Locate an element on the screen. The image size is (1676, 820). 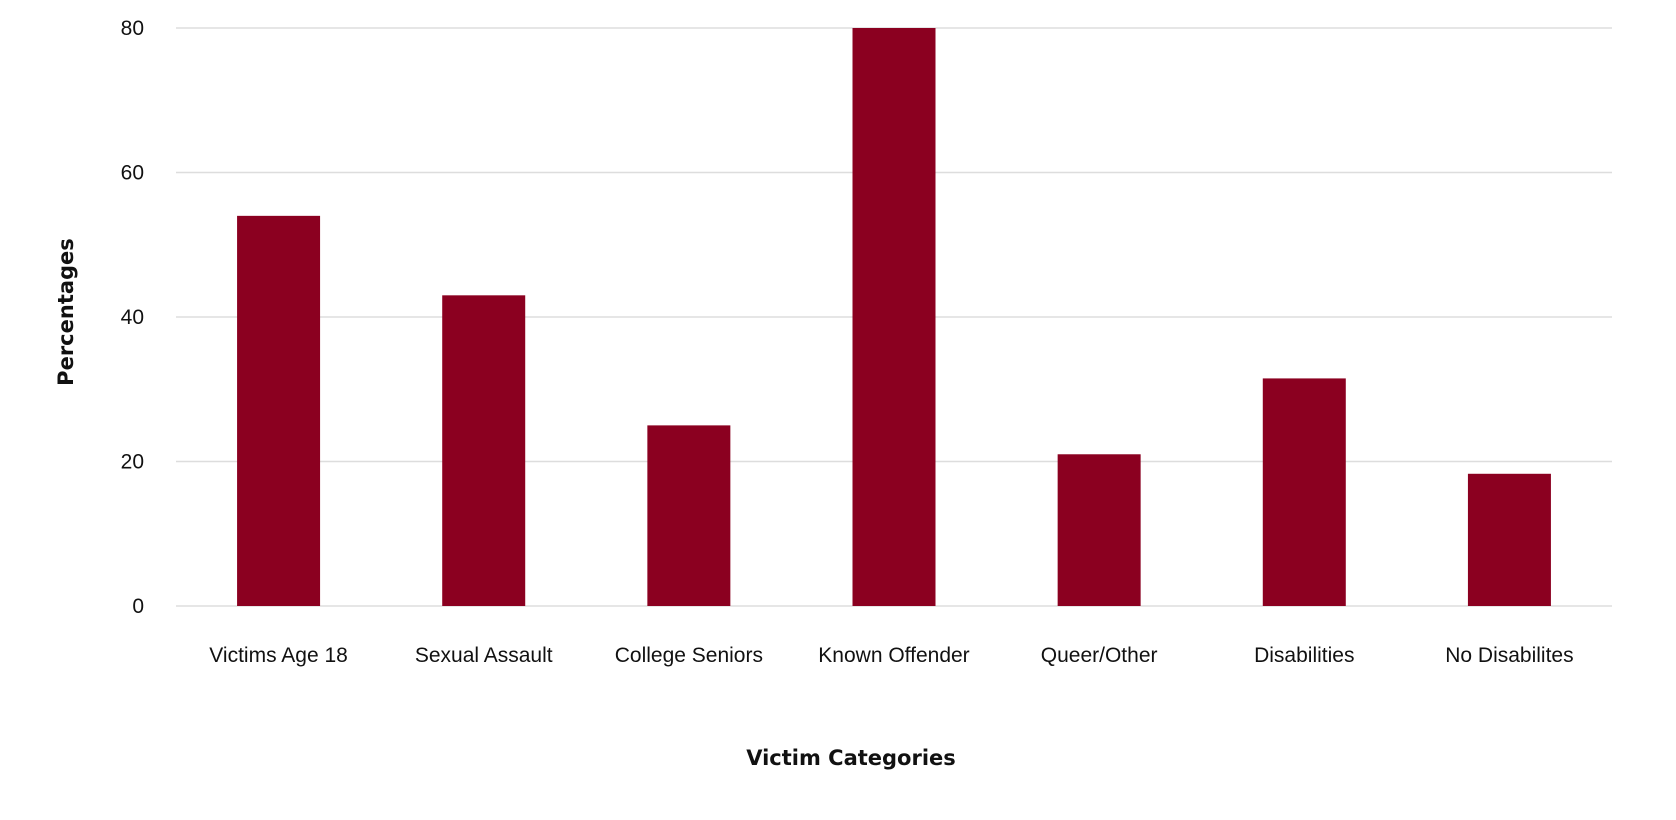
y-tick-label: 40 is located at coordinates (132, 317).